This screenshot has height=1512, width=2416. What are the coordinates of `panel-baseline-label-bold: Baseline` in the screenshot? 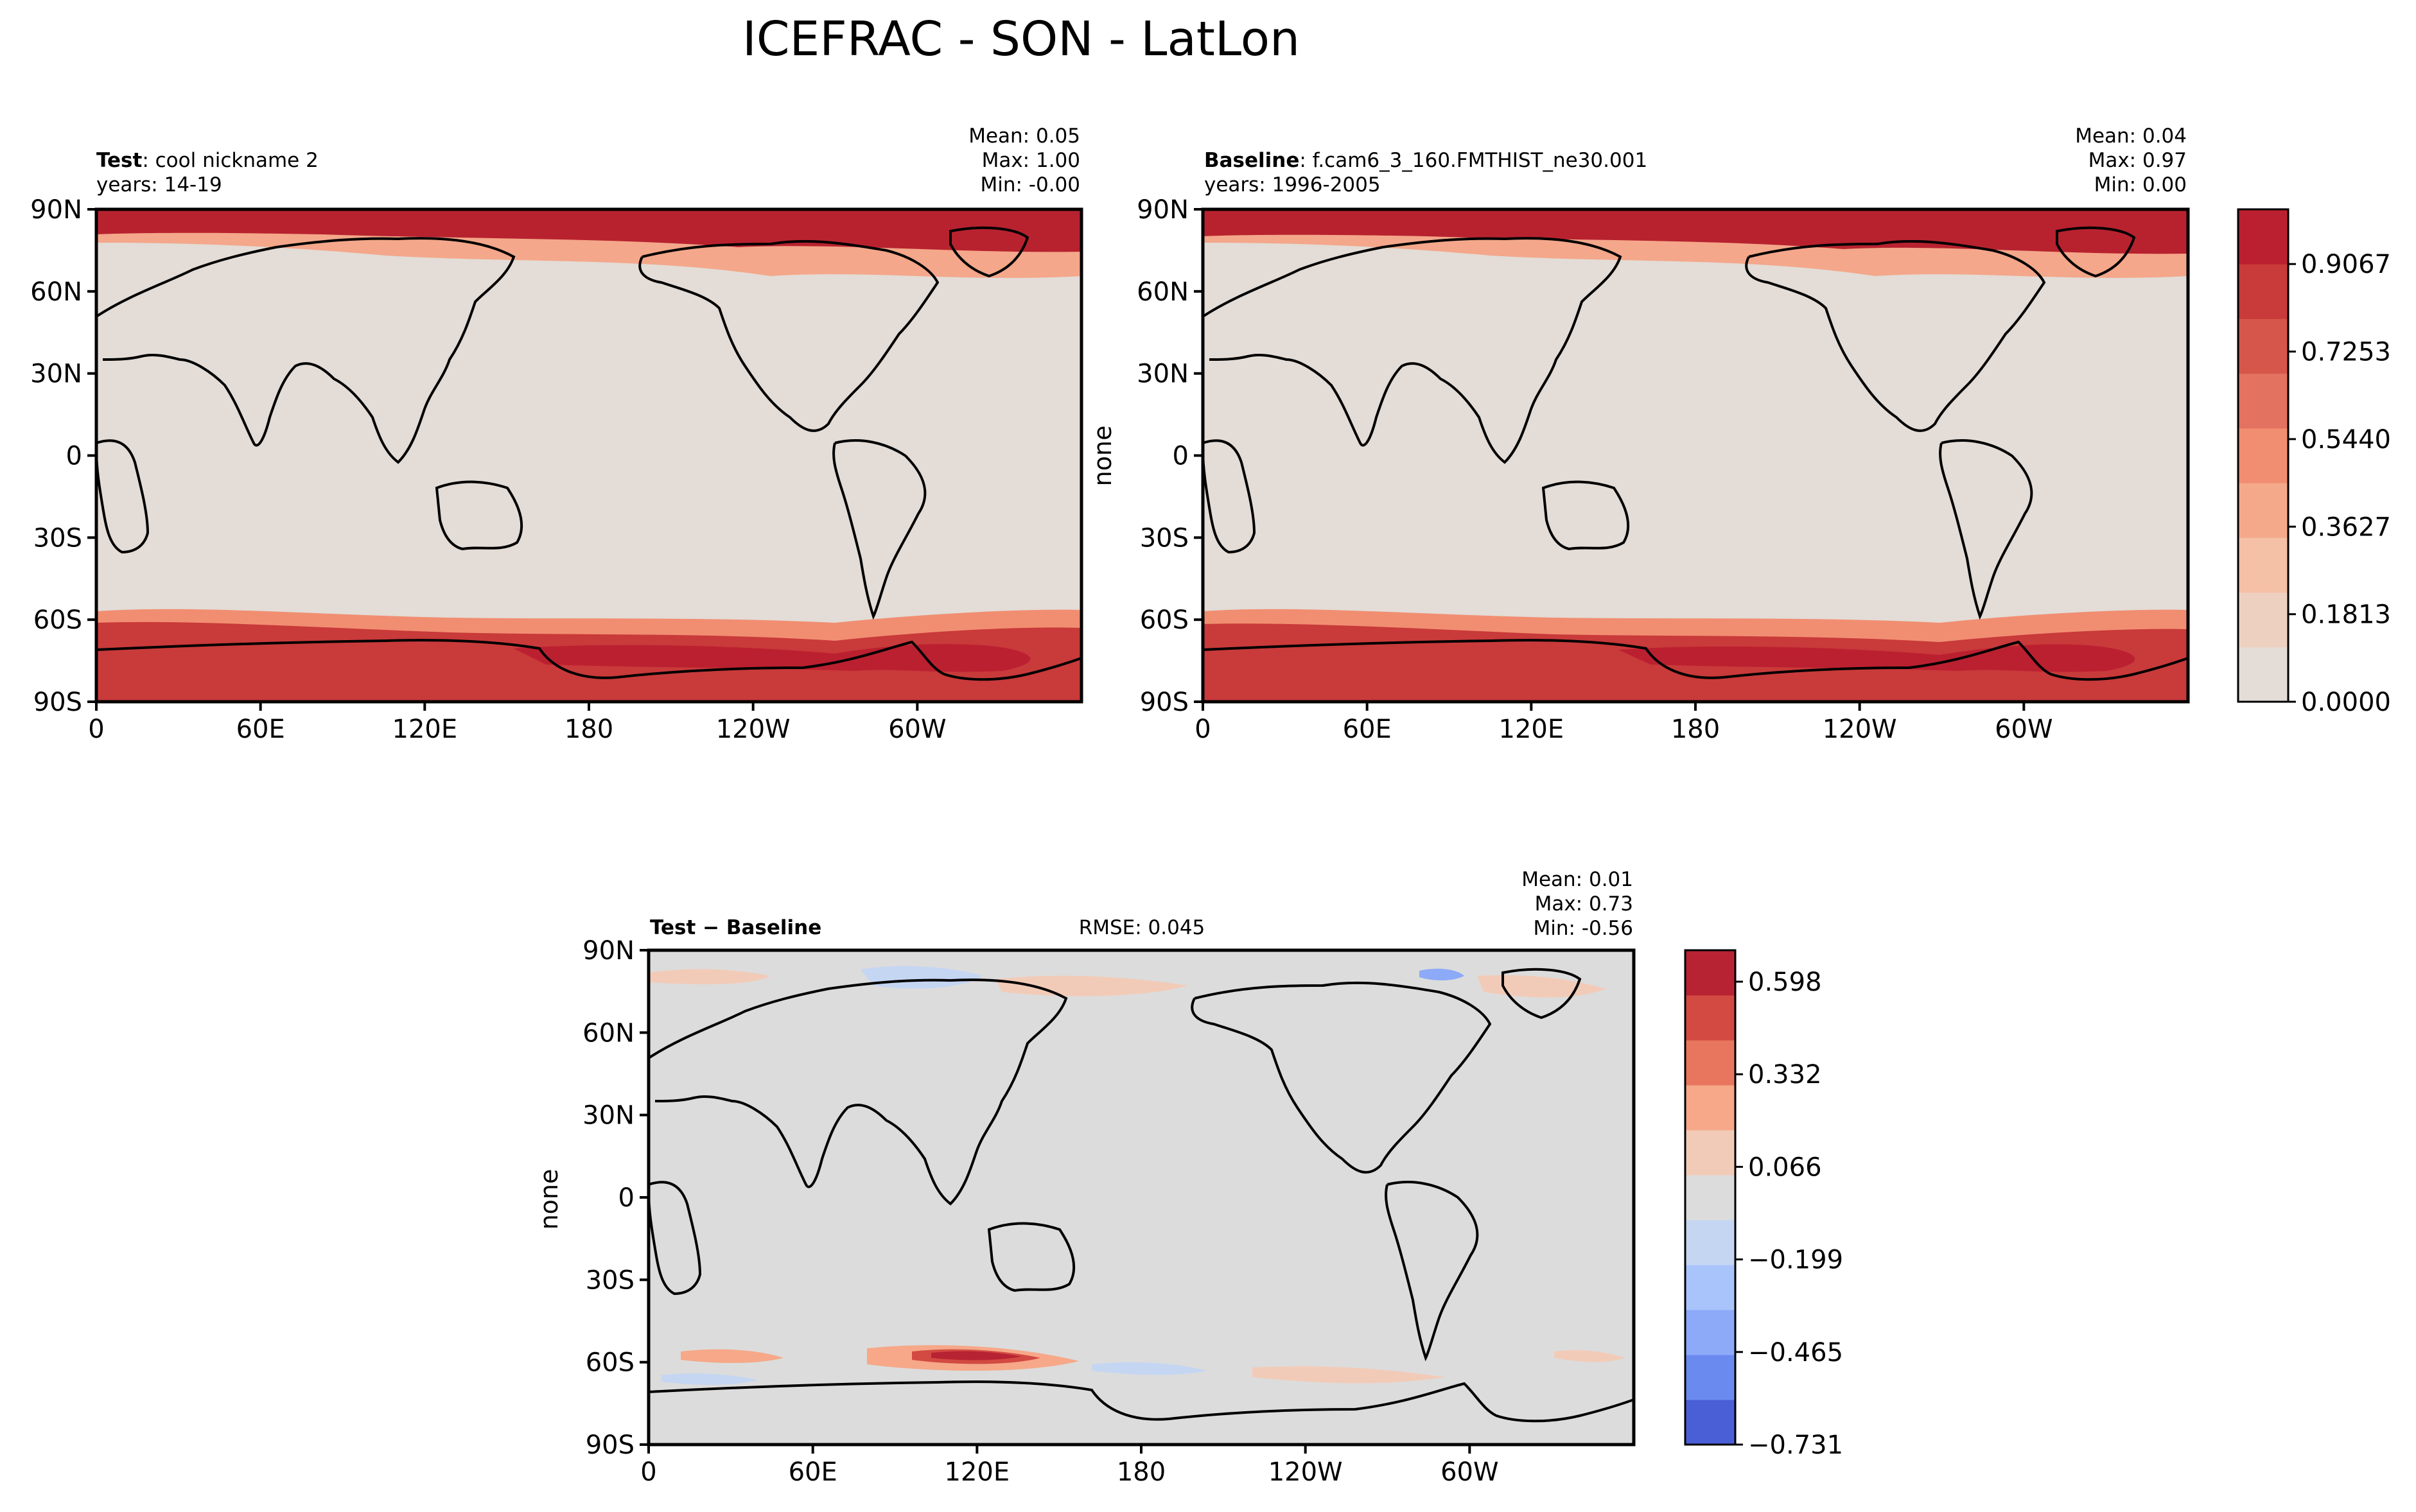 It's located at (1251, 160).